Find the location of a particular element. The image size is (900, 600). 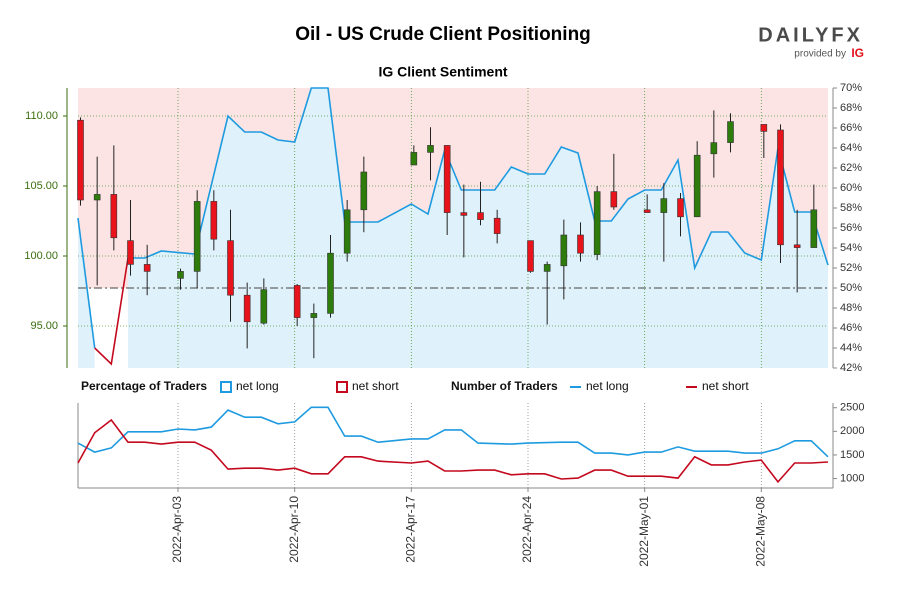

y2-tick-label: 66% is located at coordinates (851, 128).